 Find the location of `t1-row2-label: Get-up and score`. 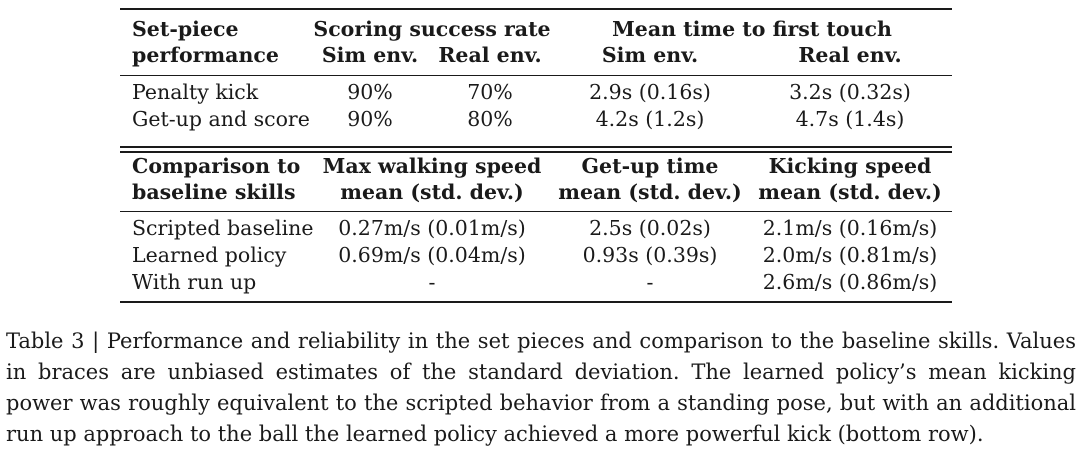

t1-row2-label: Get-up and score is located at coordinates (221, 119).